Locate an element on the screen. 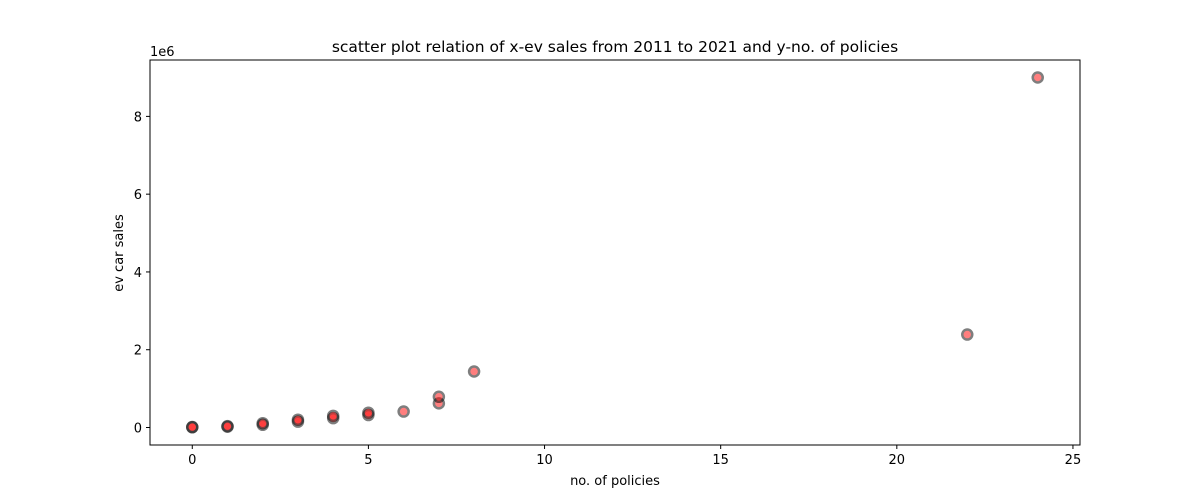 The image size is (1200, 500). y-offset-label: 1e6 is located at coordinates (162, 52).